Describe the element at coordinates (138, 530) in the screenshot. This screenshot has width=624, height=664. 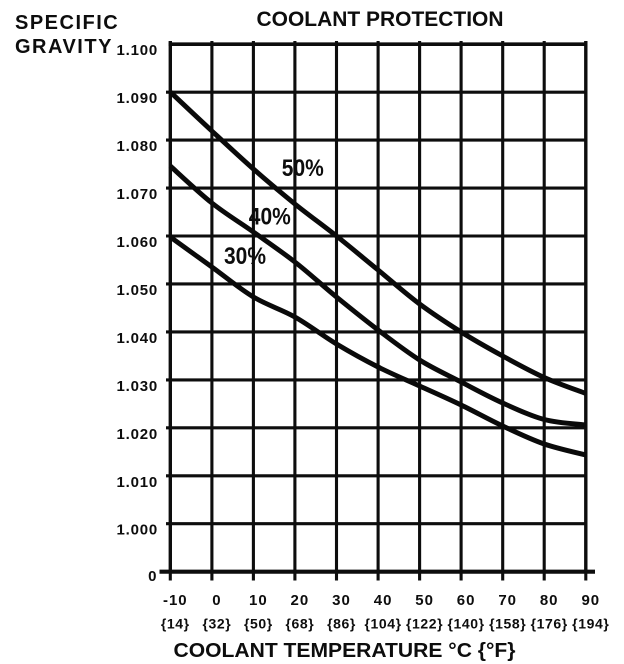
I see `svg-text: 1.000` at that location.